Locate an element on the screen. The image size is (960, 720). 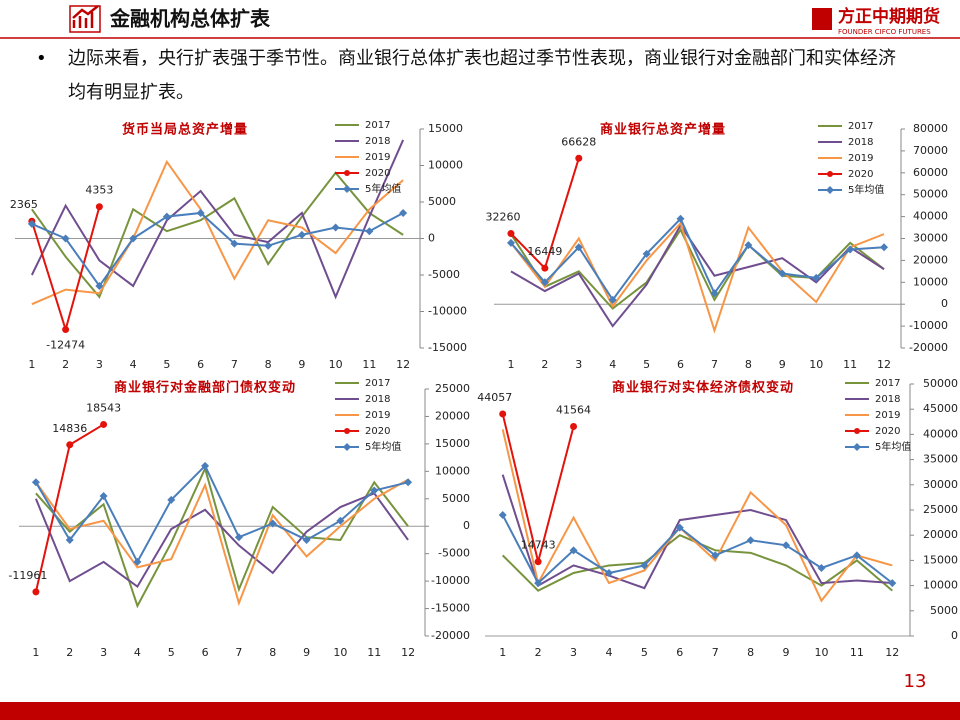
footer-bar is located at coordinates (480, 711).